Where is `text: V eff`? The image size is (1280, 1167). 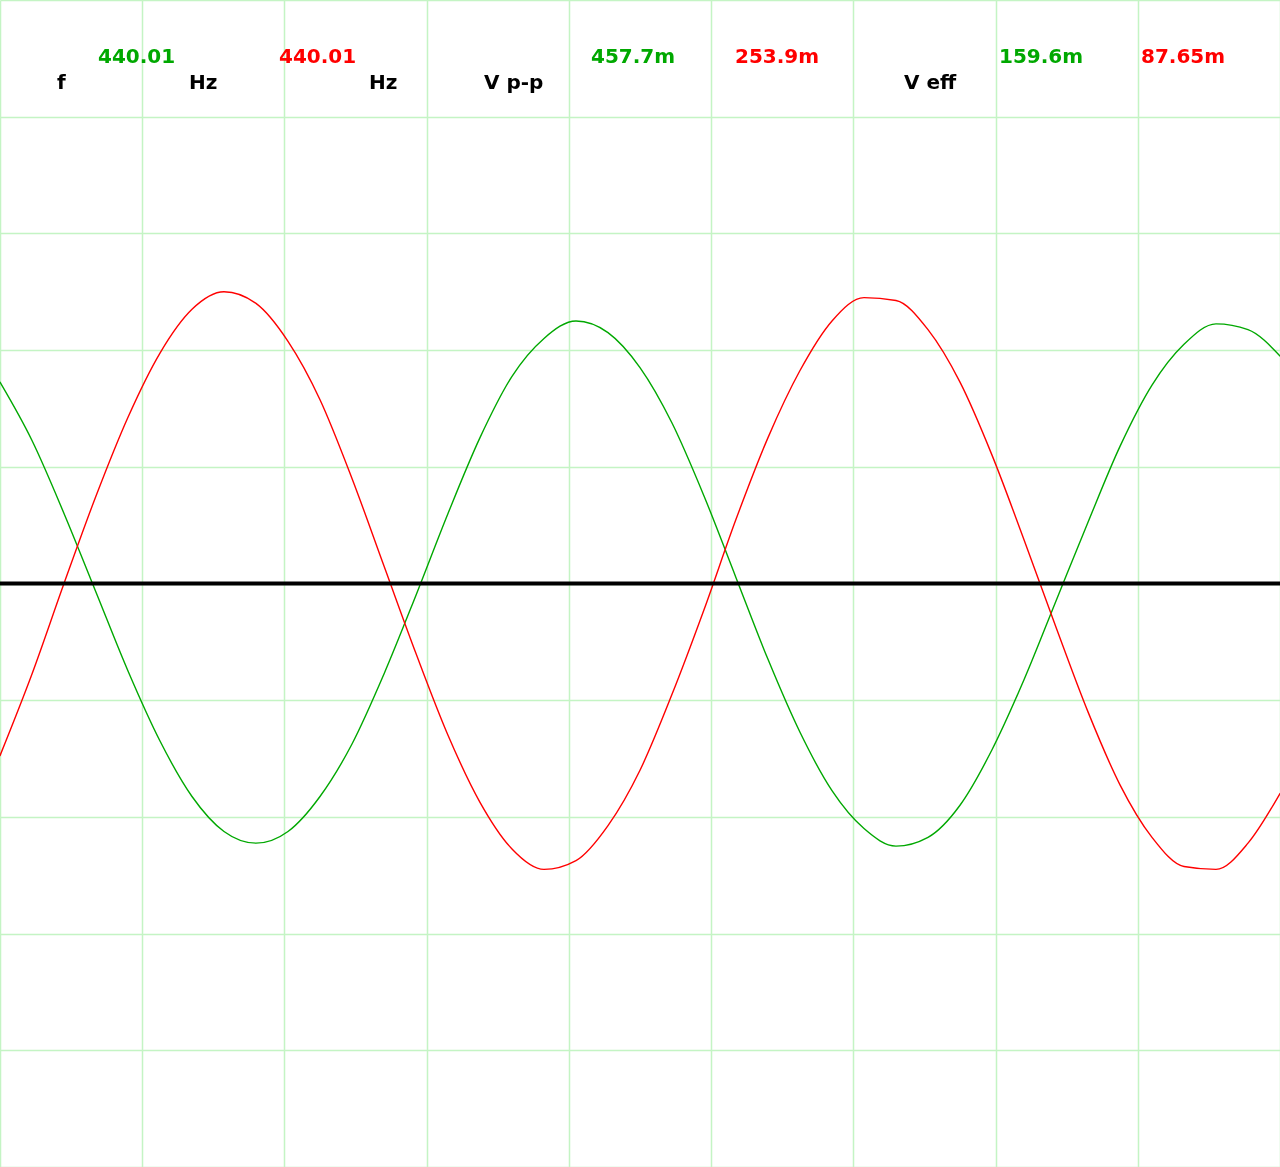
text: V eff is located at coordinates (931, 82).